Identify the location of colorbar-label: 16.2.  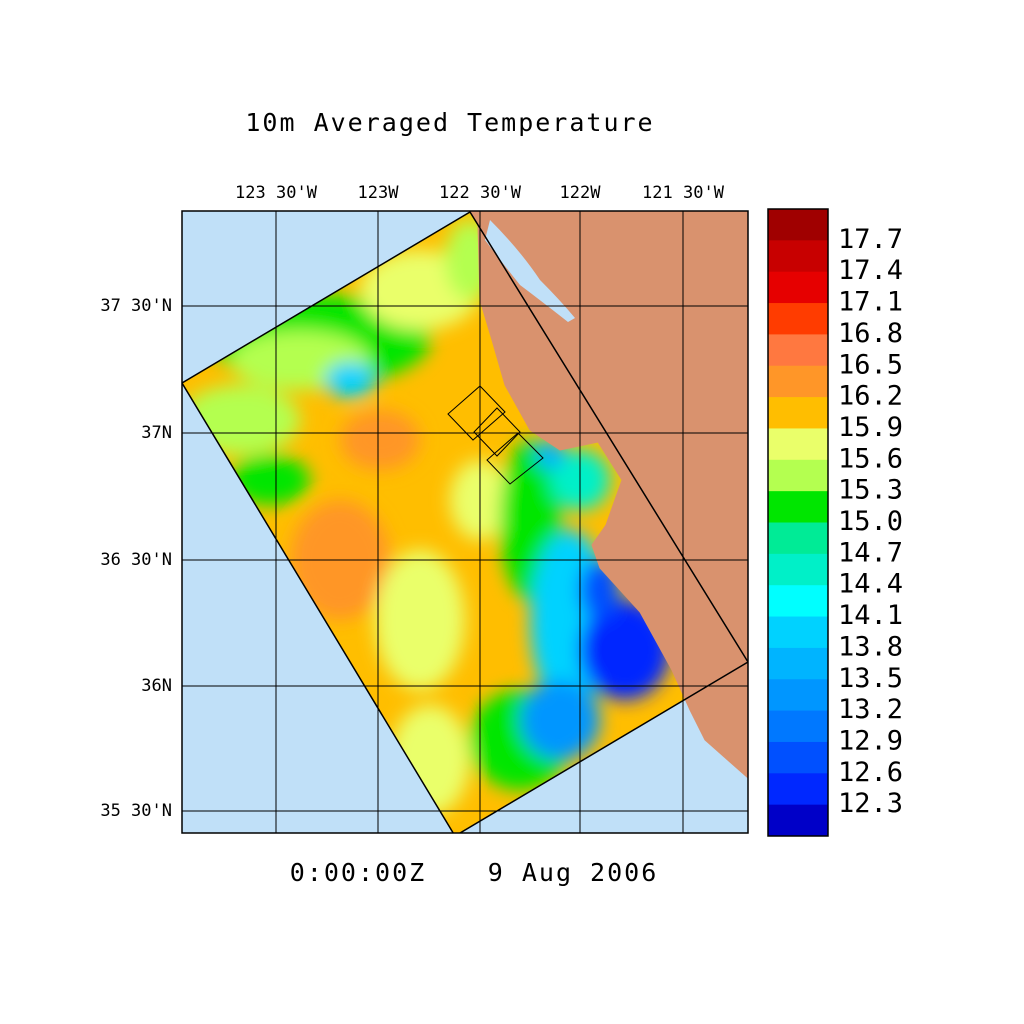
(870, 396).